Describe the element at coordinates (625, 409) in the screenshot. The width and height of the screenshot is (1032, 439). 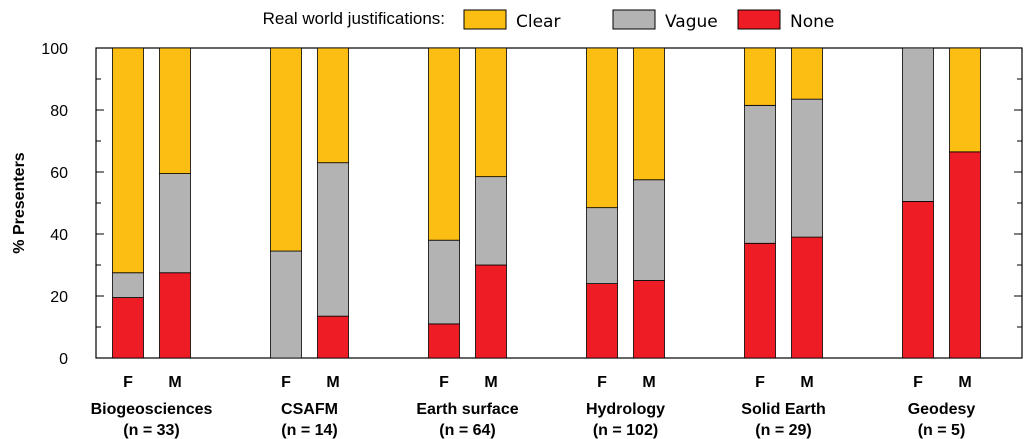
I see `group-label-hydrology: Hydrology` at that location.